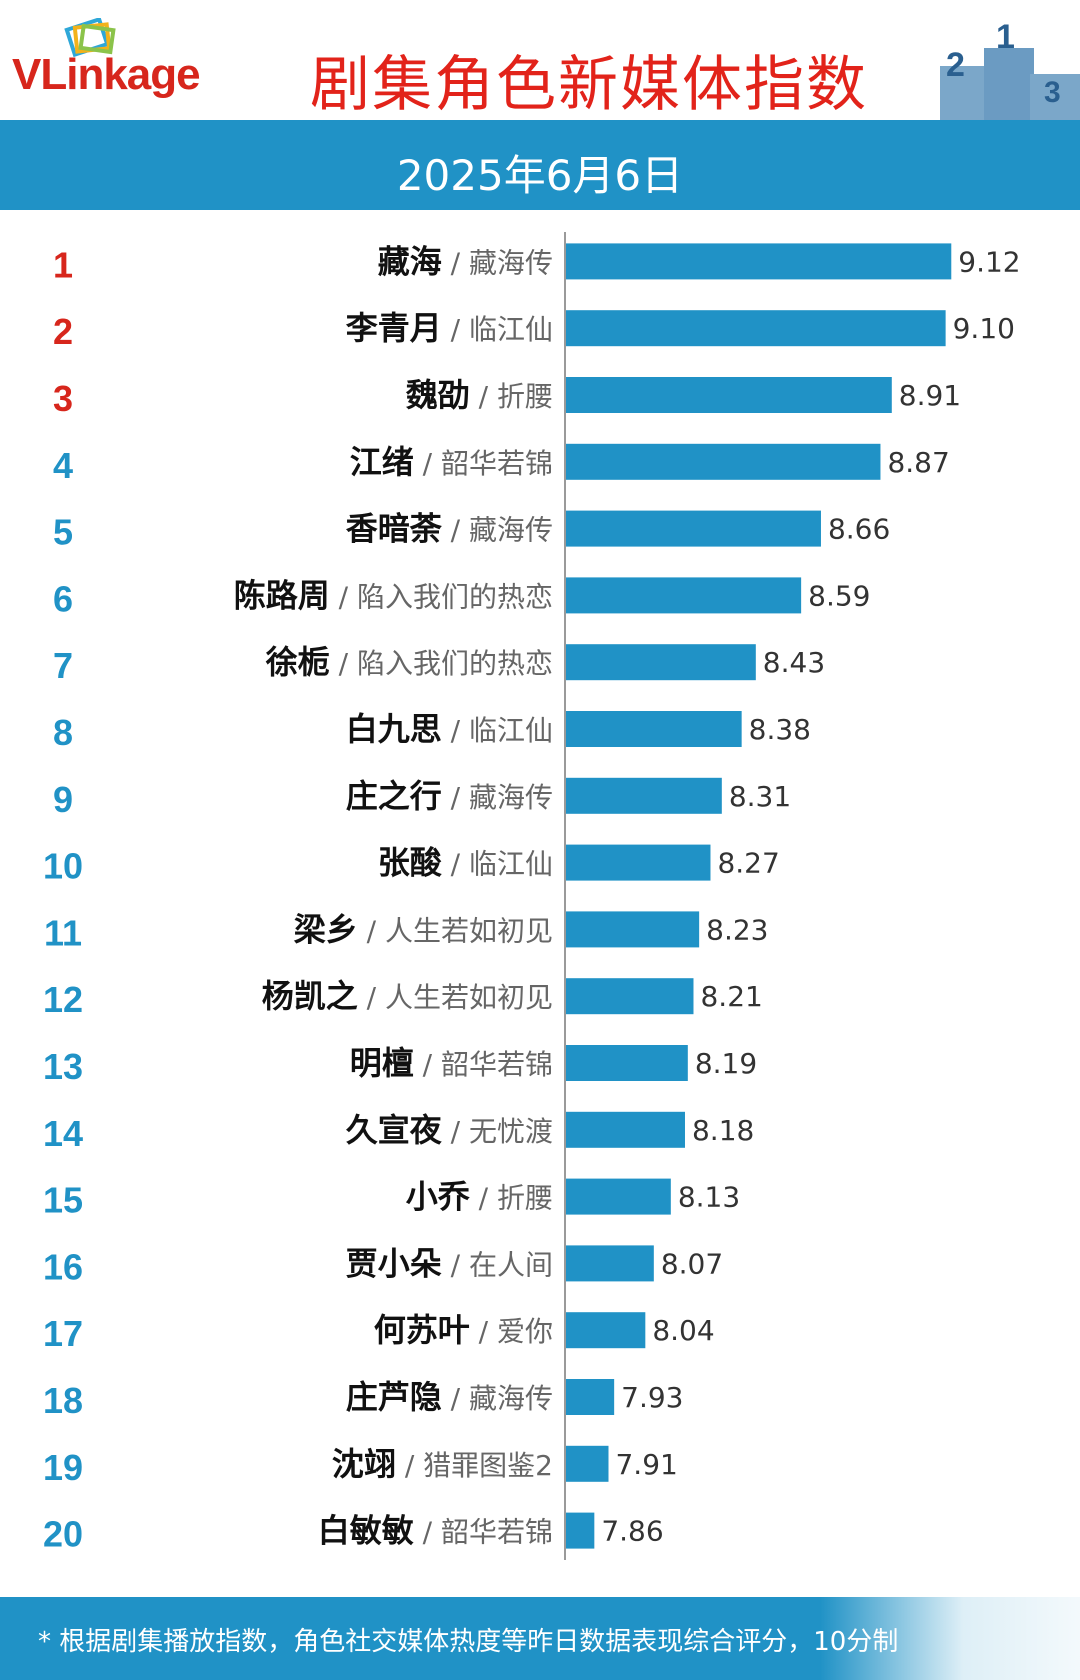  What do you see at coordinates (106, 74) in the screenshot?
I see `logo-text: VLinkage` at bounding box center [106, 74].